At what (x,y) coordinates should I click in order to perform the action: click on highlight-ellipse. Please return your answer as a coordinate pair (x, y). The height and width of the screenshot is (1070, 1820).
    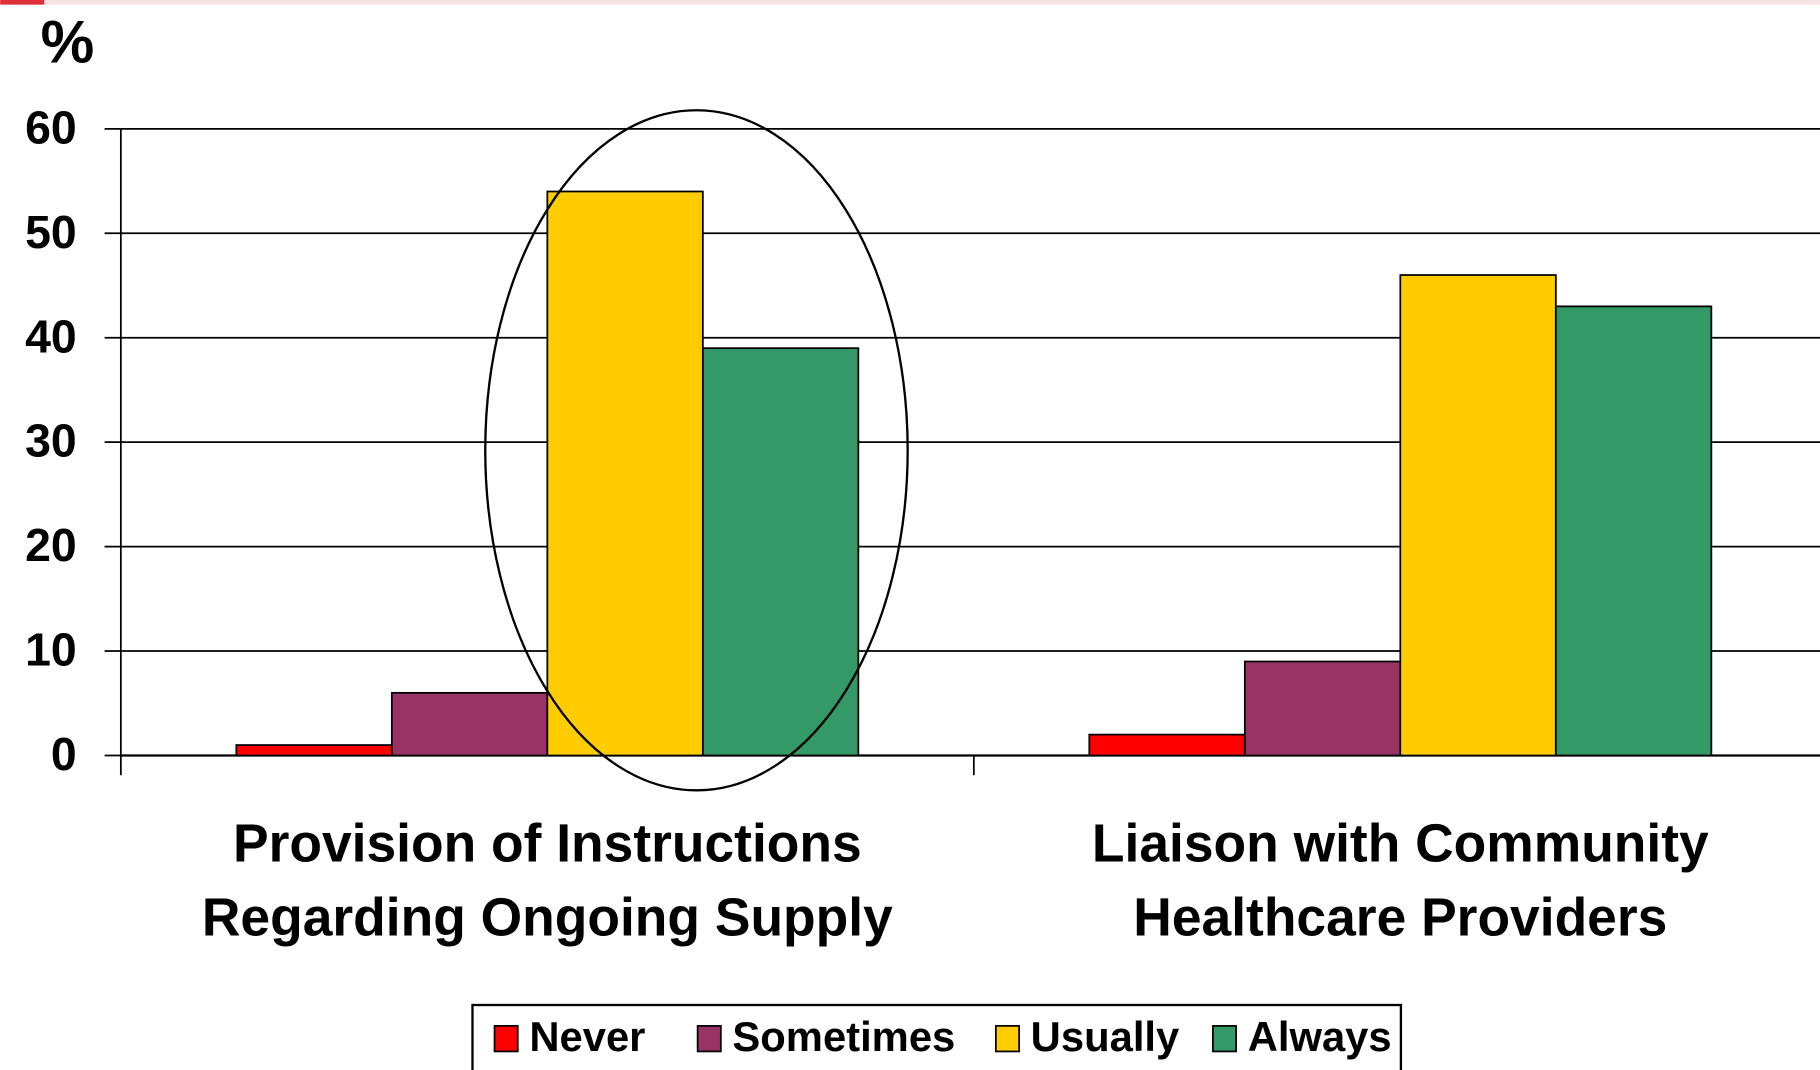
    Looking at the image, I should click on (696, 450).